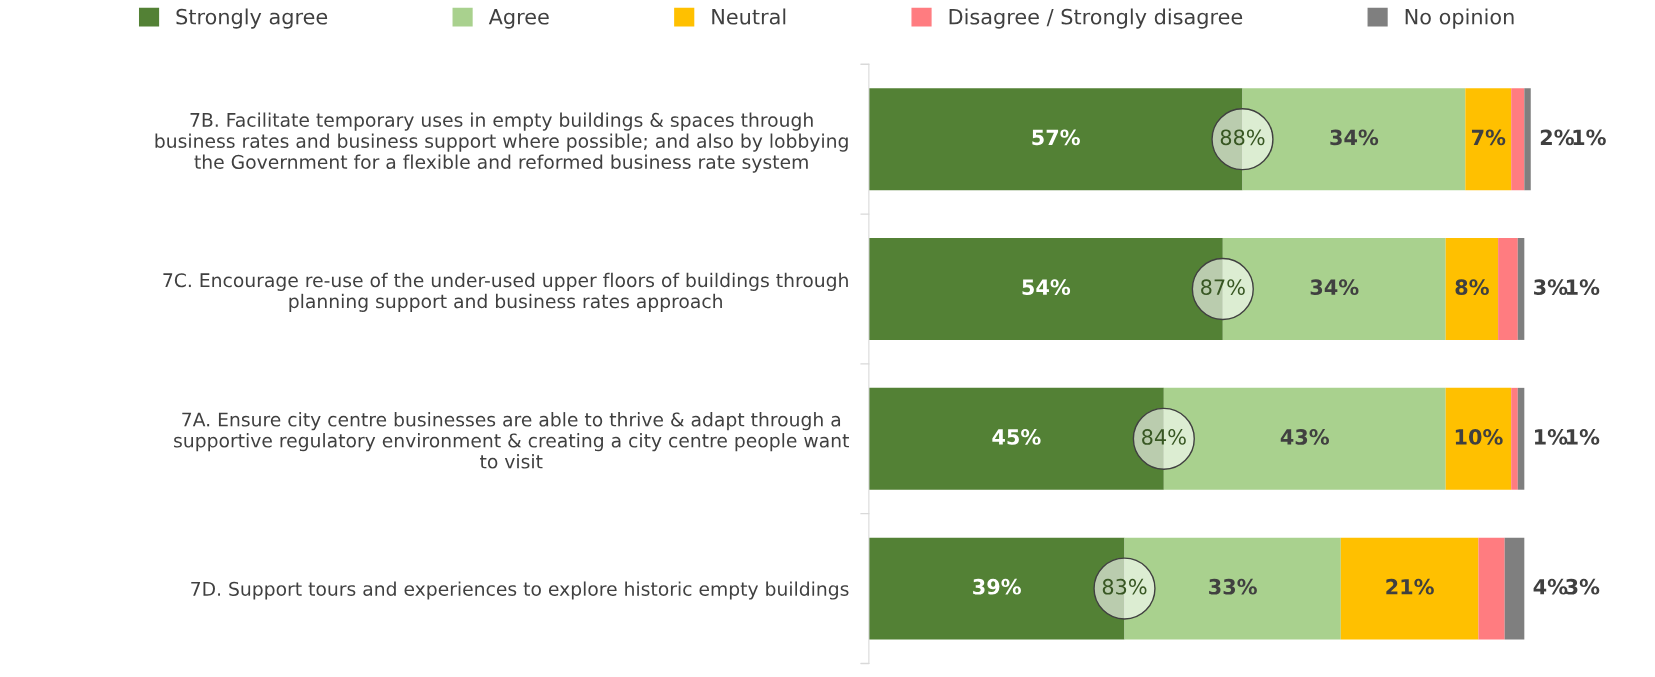 The image size is (1655, 677). Describe the element at coordinates (511, 440) in the screenshot. I see `y-tick-label: 7A. Ensure city centre businesses are able to thrive & adapt through a supportive regulatory environment & creating a city centre people want to visit` at that location.